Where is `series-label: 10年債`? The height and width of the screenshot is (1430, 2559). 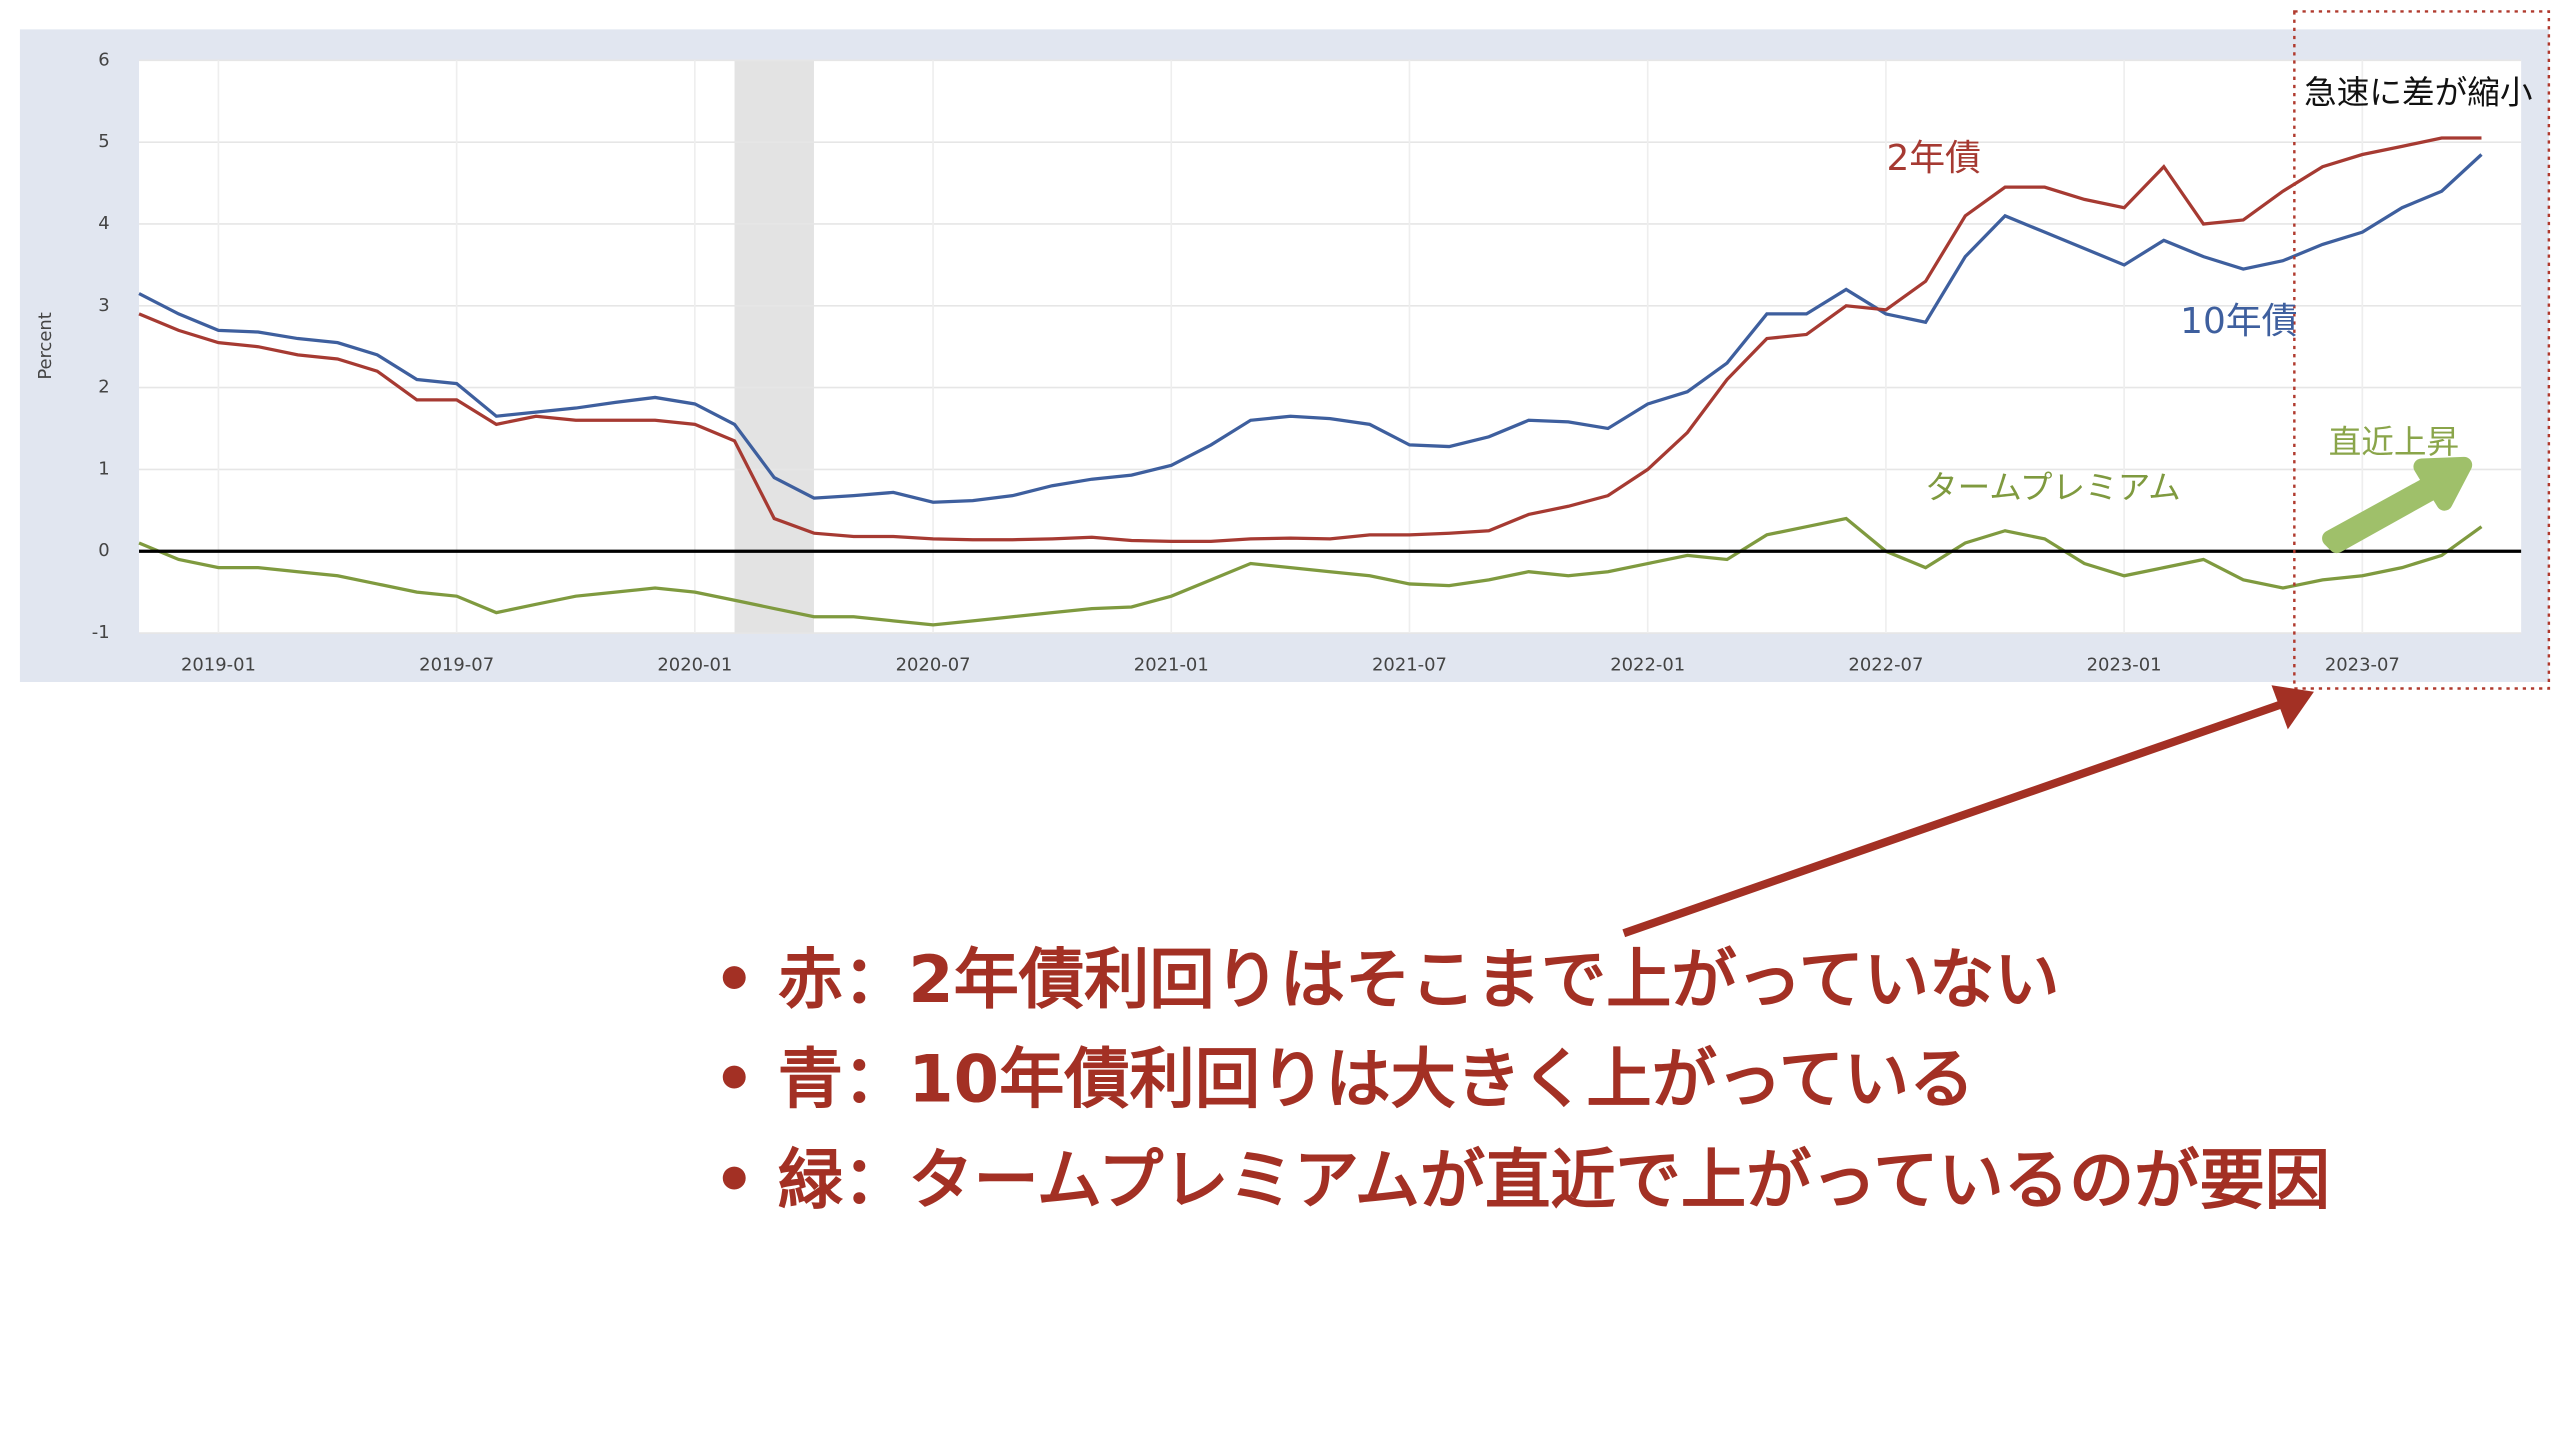
series-label: 10年債 is located at coordinates (2238, 321).